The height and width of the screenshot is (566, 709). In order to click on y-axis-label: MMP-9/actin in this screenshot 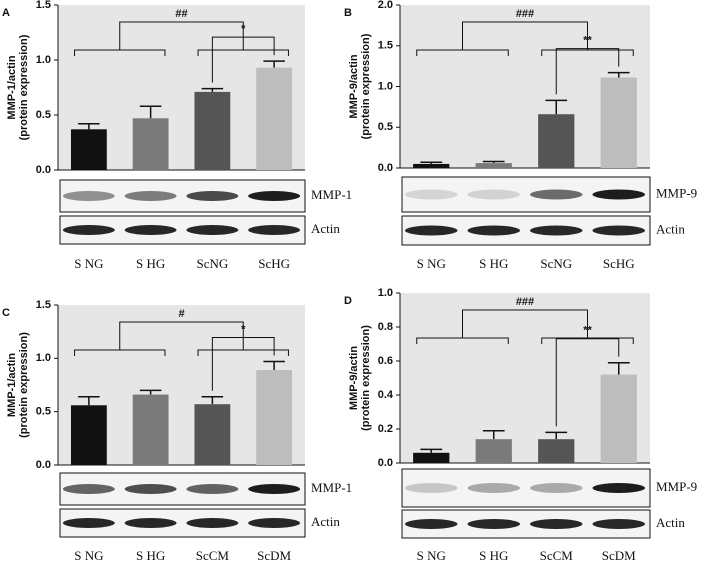, I will do `click(354, 86)`.